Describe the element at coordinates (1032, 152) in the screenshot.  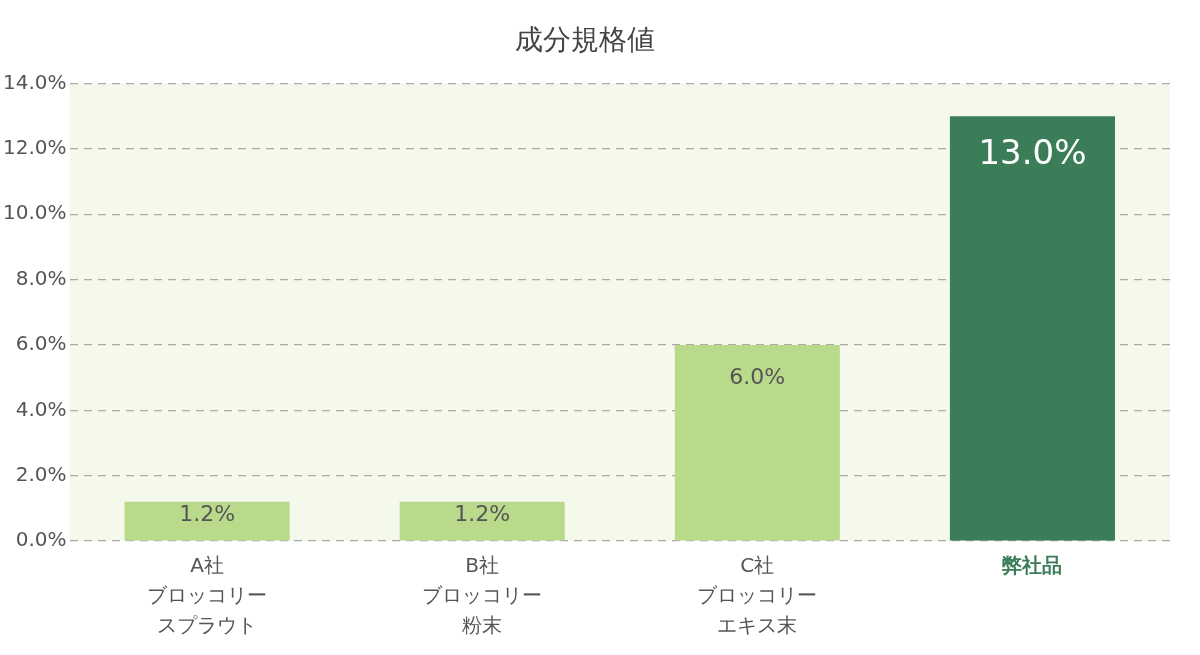
I see `data-label: 13.0%` at that location.